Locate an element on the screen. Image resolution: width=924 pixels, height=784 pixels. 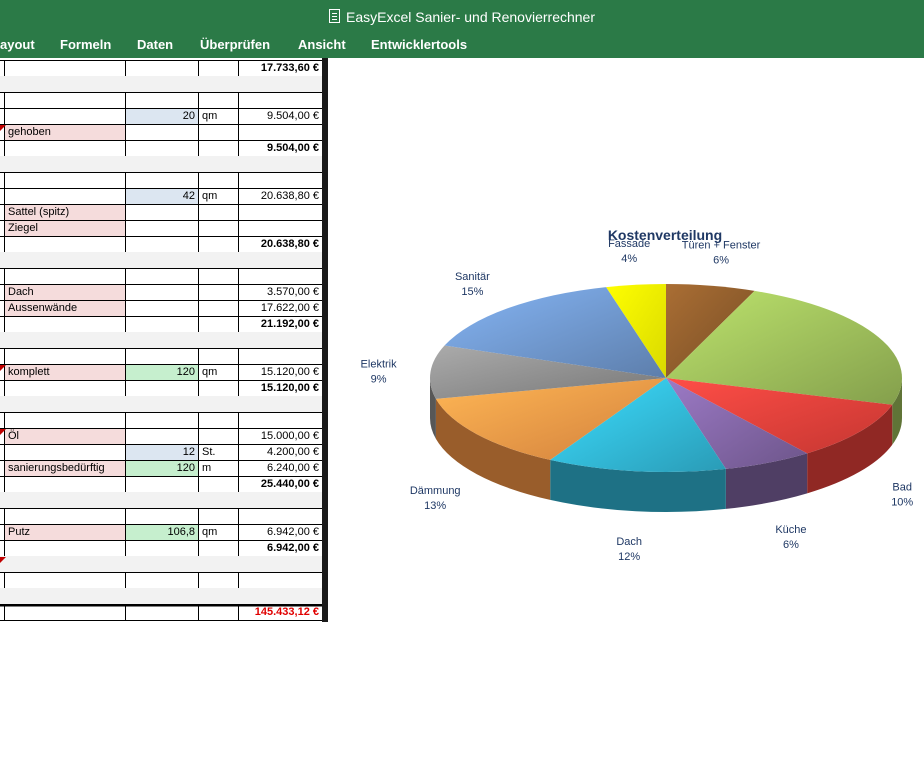
cell-e-row-20: 15.120,00 € is located at coordinates (289, 388).